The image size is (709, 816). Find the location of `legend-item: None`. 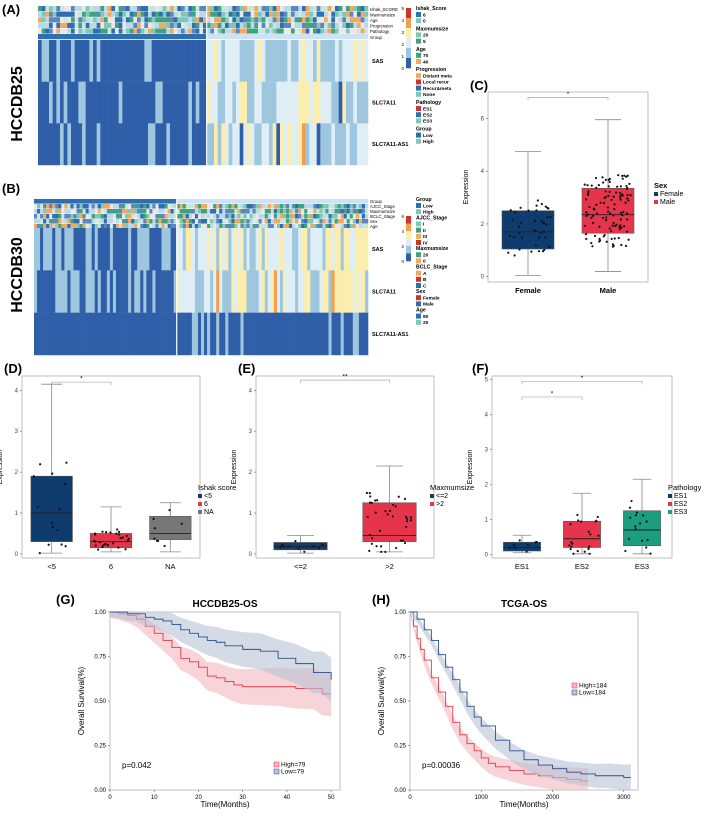

legend-item: None is located at coordinates (429, 95).